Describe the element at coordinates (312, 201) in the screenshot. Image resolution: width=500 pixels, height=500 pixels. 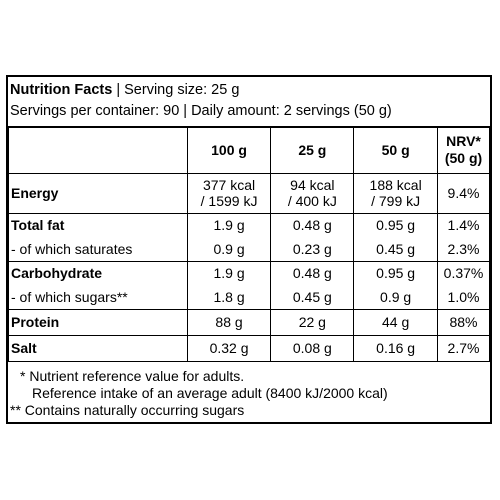
I see `energy-25g-kj: / 400 kJ` at that location.